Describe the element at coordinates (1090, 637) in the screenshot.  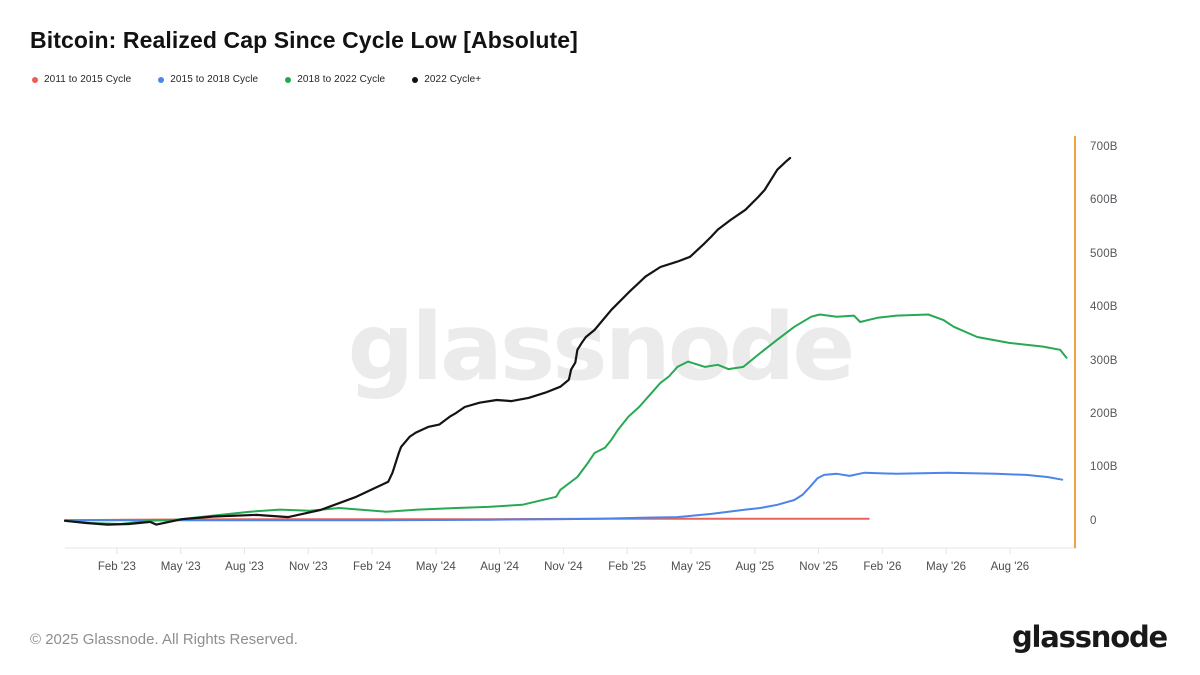
I see `glassnode-logo: glassnode` at that location.